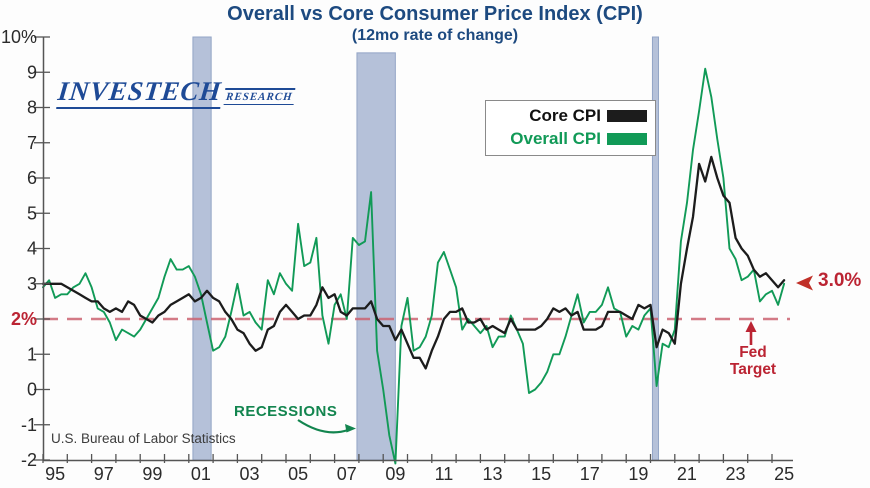 The image size is (870, 488). Describe the element at coordinates (565, 115) in the screenshot. I see `legend-label-core-cpi: Core CPI` at that location.